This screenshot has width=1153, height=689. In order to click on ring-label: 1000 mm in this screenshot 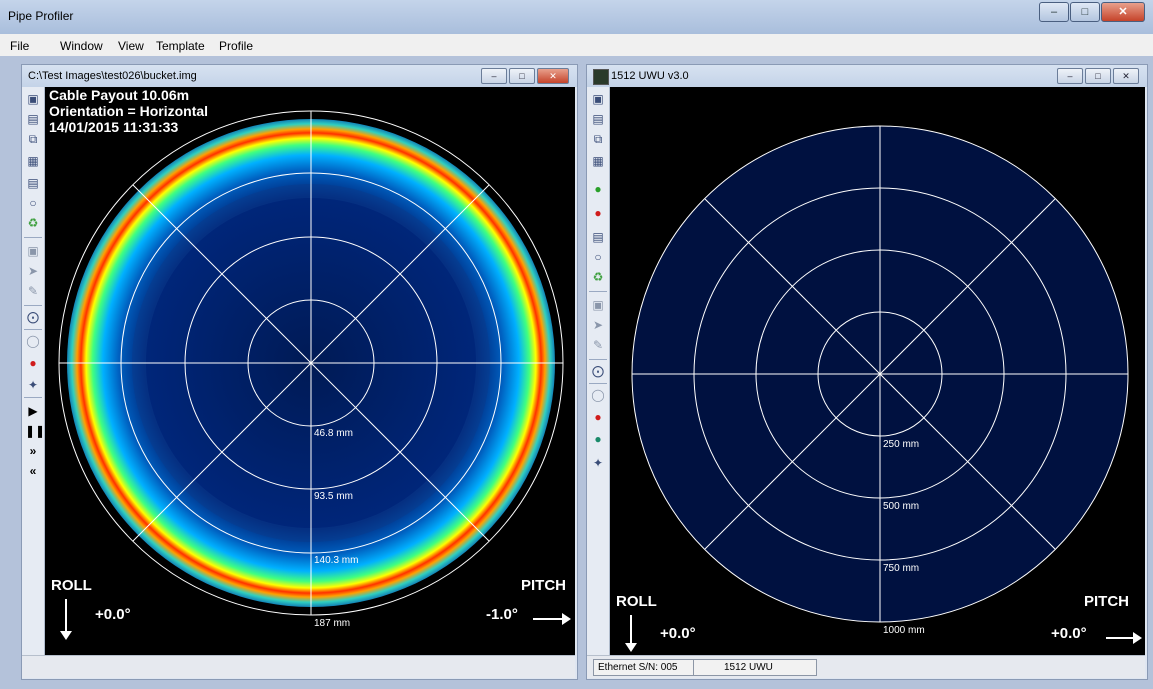, I will do `click(904, 630)`.